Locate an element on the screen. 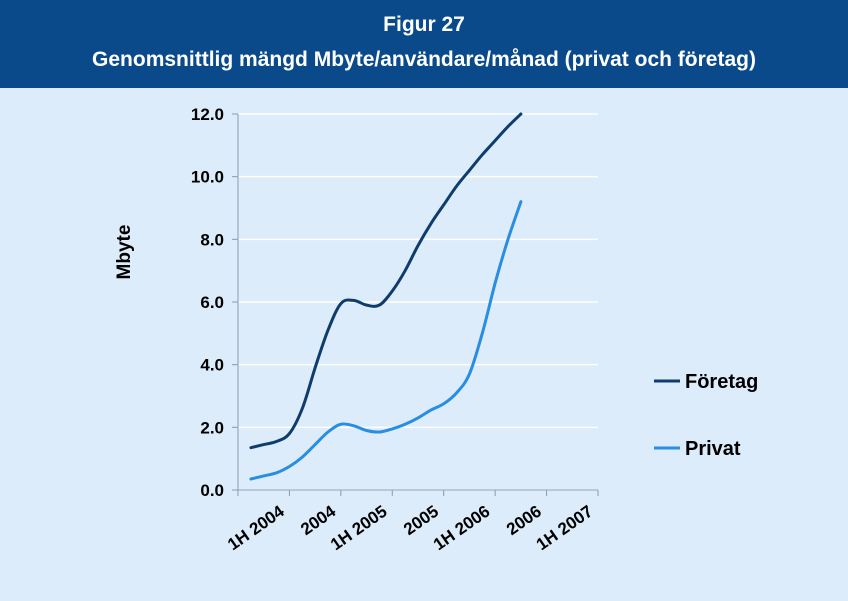  y-tick-labels: 0.0 2.0 4.0 6.0 8.0 10.0 12.0 is located at coordinates (207, 302).